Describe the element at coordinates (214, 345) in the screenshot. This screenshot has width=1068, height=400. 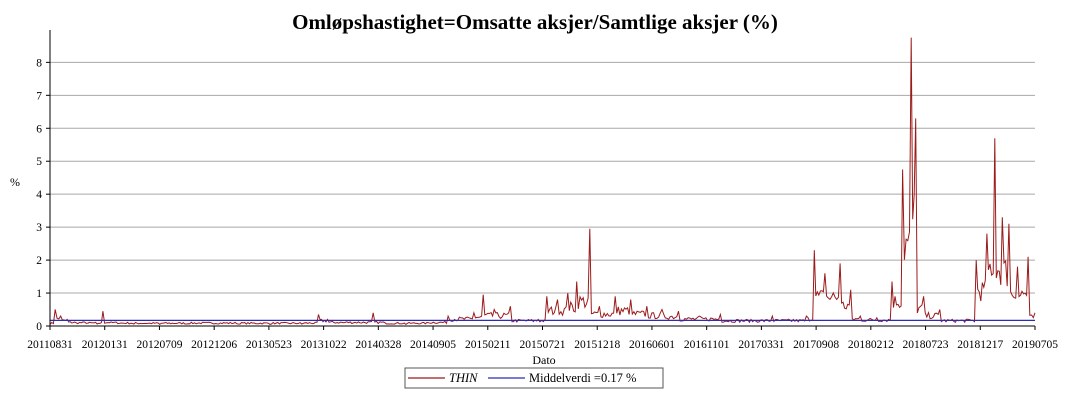
I see `x-tick-label: 20121206` at that location.